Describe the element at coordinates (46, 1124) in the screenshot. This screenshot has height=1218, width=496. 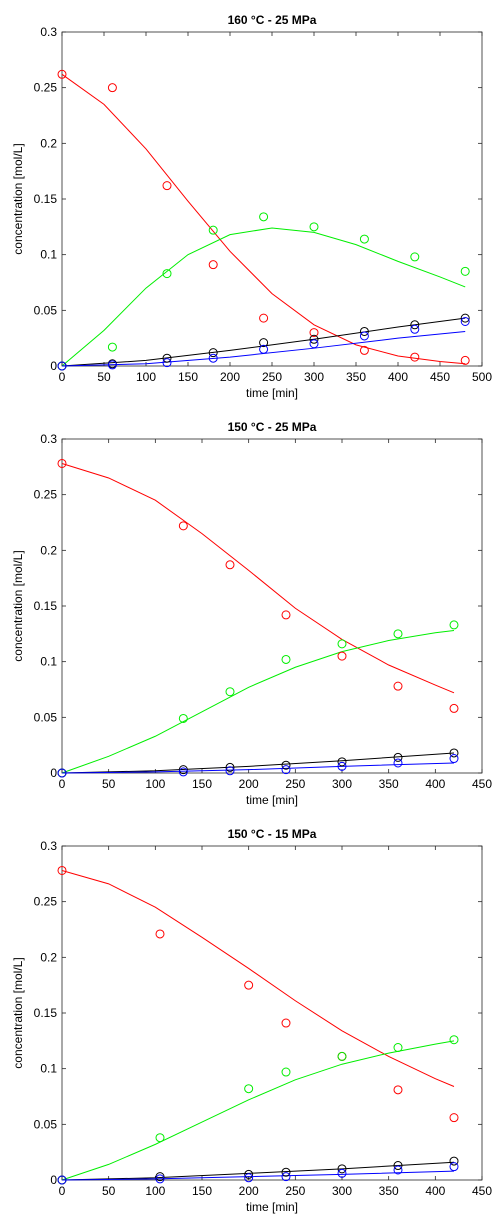
I see `y-tick-label: 0.05` at that location.